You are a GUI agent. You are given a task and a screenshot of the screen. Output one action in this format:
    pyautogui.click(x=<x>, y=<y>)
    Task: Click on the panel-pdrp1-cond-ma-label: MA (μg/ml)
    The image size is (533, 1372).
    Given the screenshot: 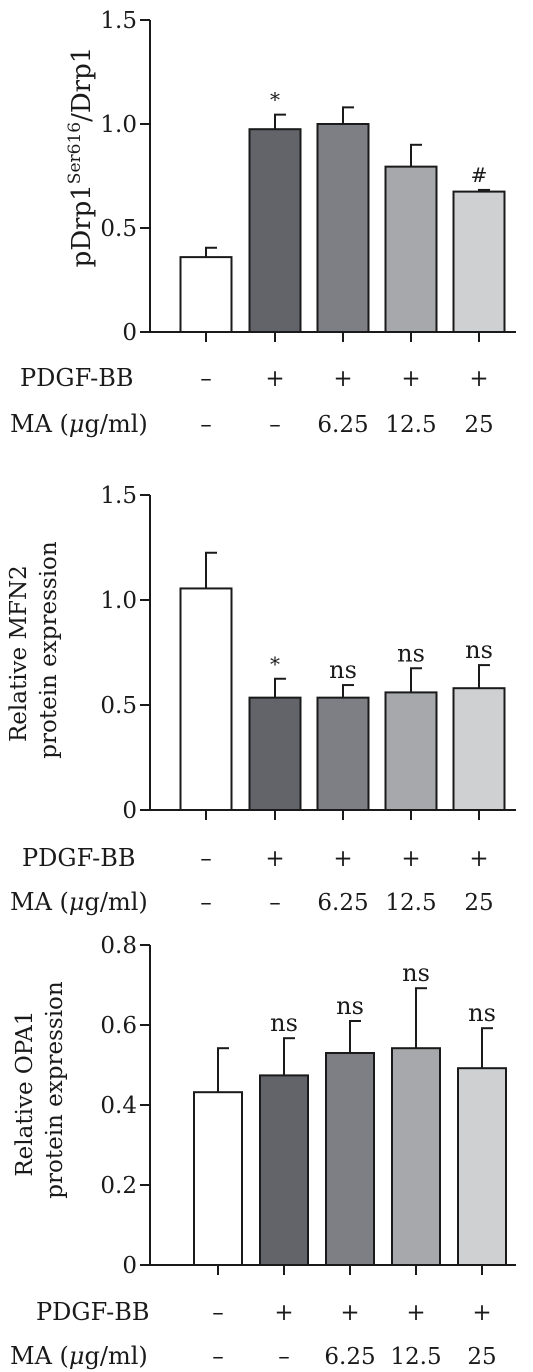 What is the action you would take?
    pyautogui.click(x=79, y=424)
    